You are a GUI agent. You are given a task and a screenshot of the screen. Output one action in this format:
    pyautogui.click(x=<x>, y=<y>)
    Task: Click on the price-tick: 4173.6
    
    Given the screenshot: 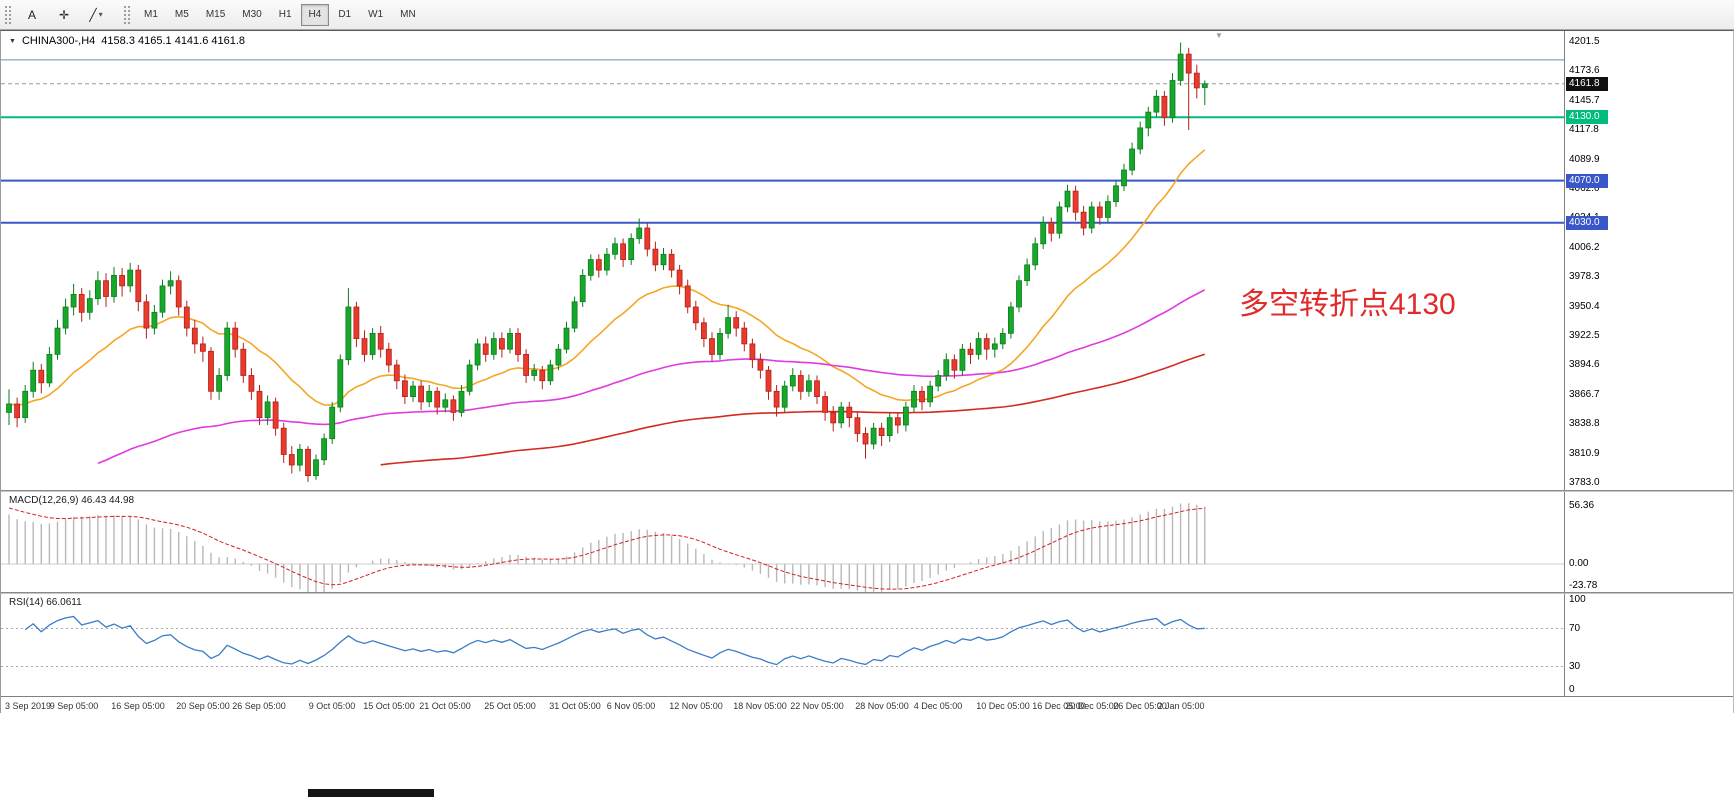 What is the action you would take?
    pyautogui.click(x=1584, y=70)
    